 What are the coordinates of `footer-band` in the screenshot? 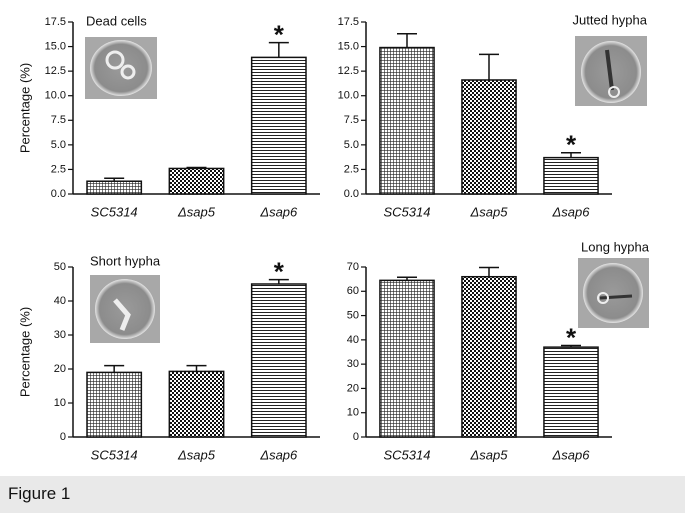 It's located at (342, 494).